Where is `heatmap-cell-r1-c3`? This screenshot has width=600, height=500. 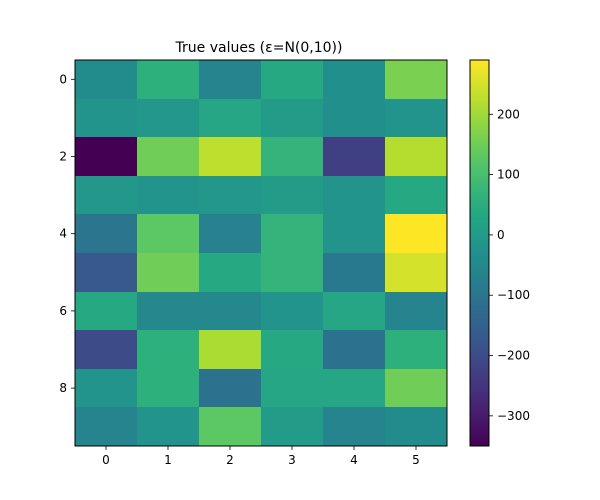
heatmap-cell-r1-c3 is located at coordinates (292, 118).